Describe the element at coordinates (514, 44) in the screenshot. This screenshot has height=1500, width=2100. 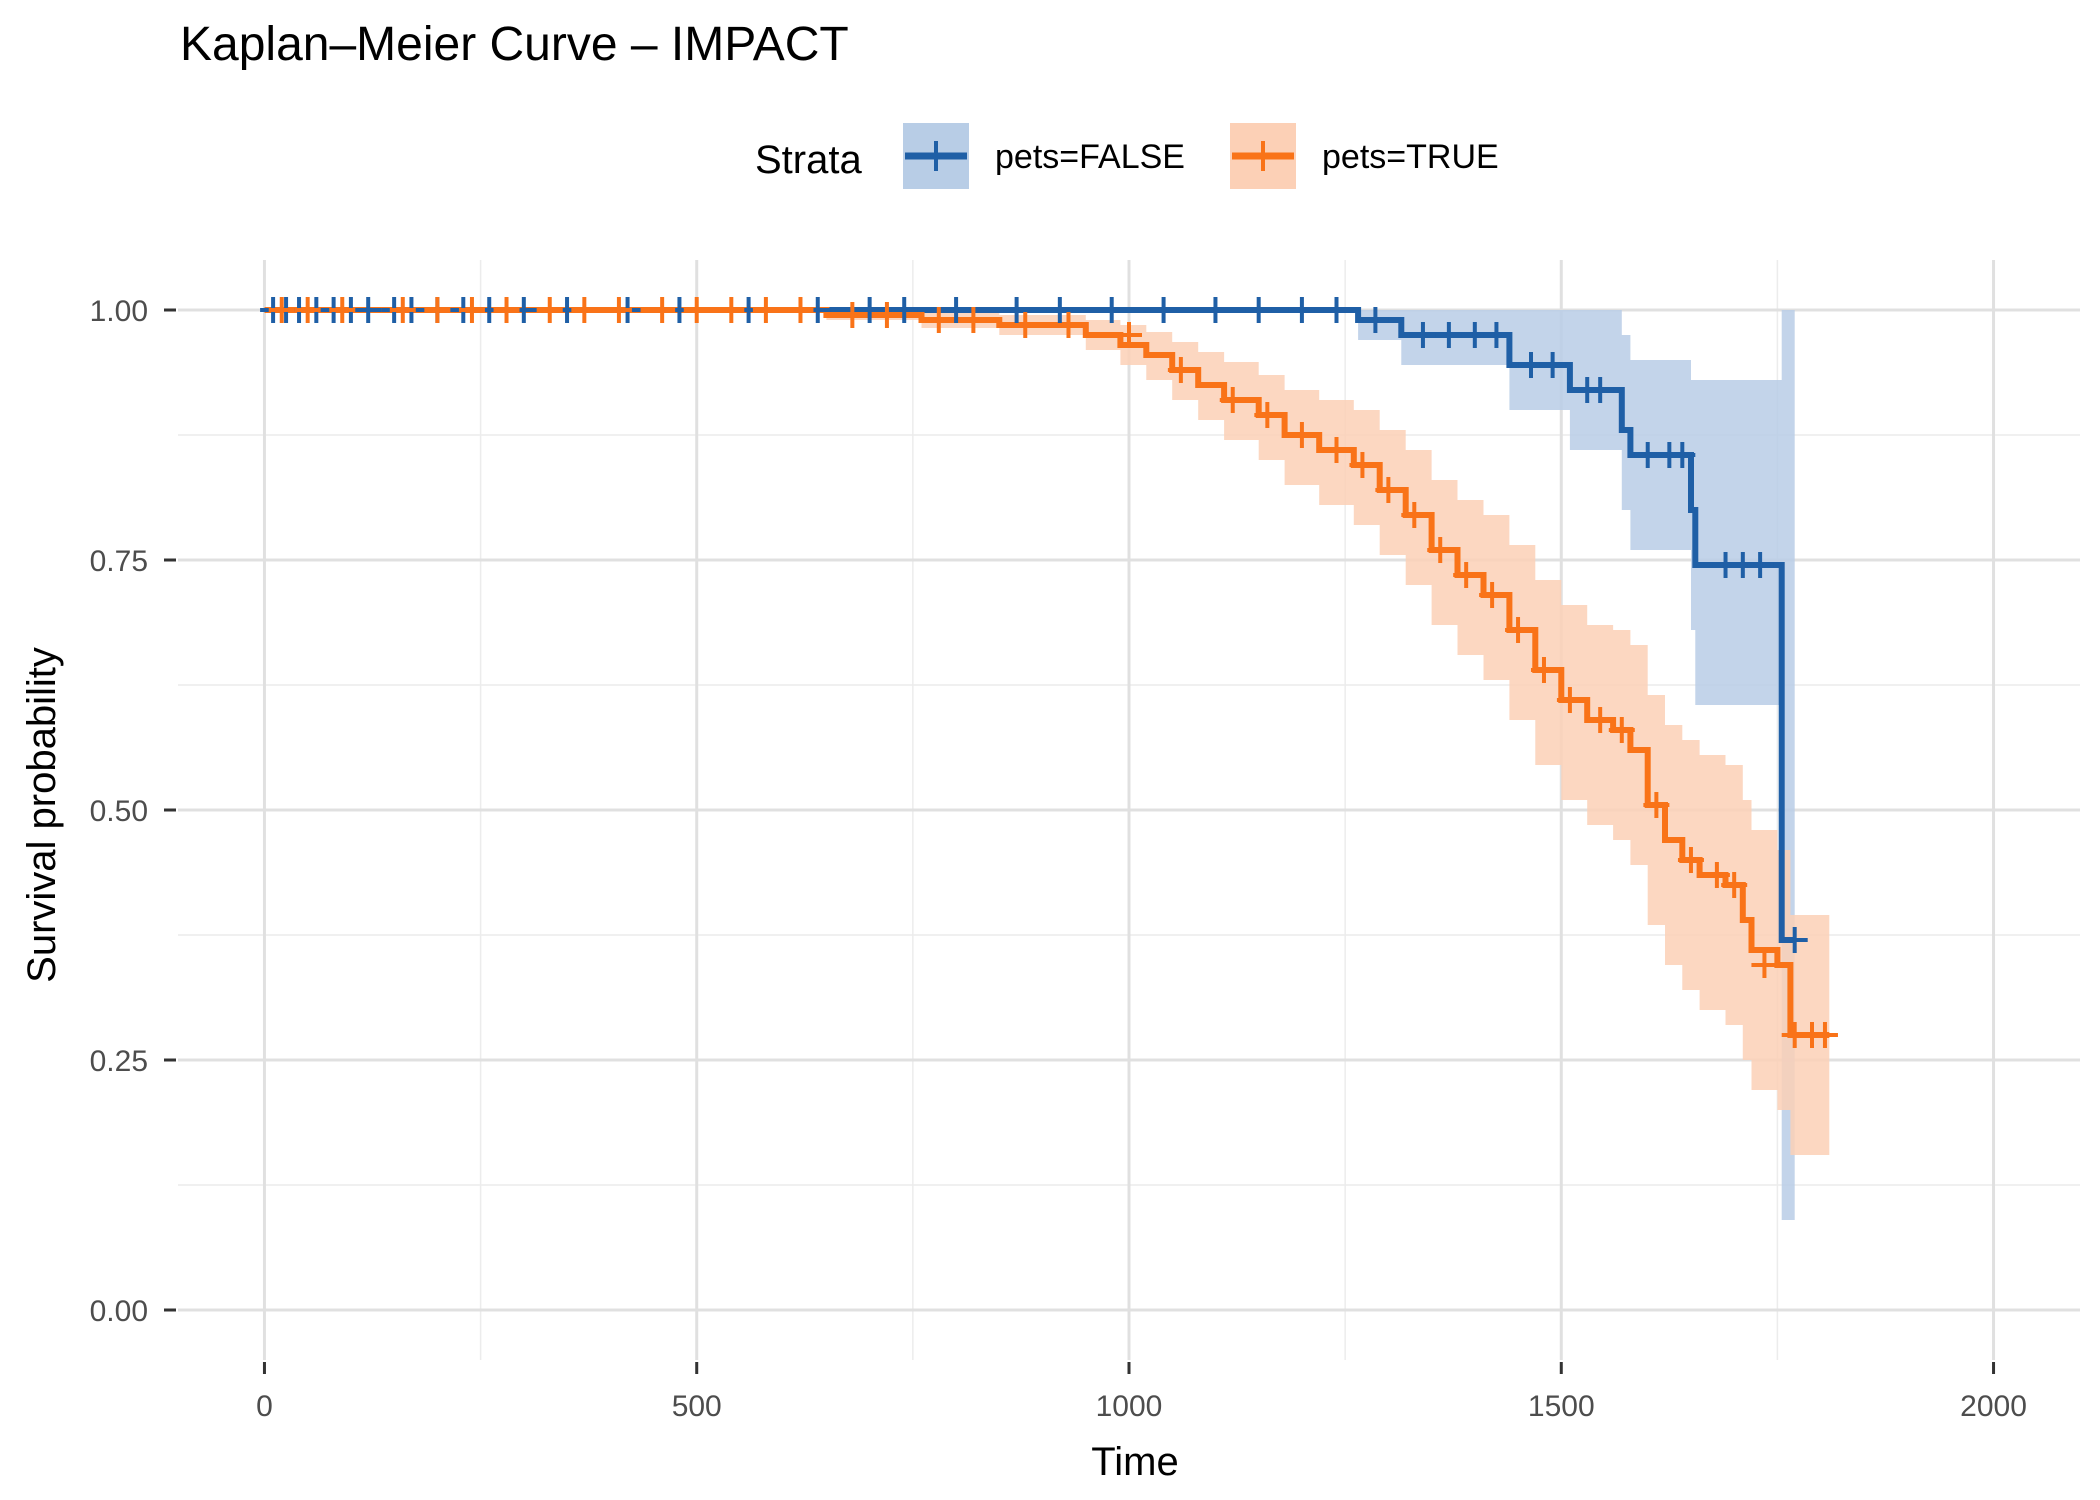
I see `chart-title: Kaplan–Meier Curve – IMPACT` at that location.